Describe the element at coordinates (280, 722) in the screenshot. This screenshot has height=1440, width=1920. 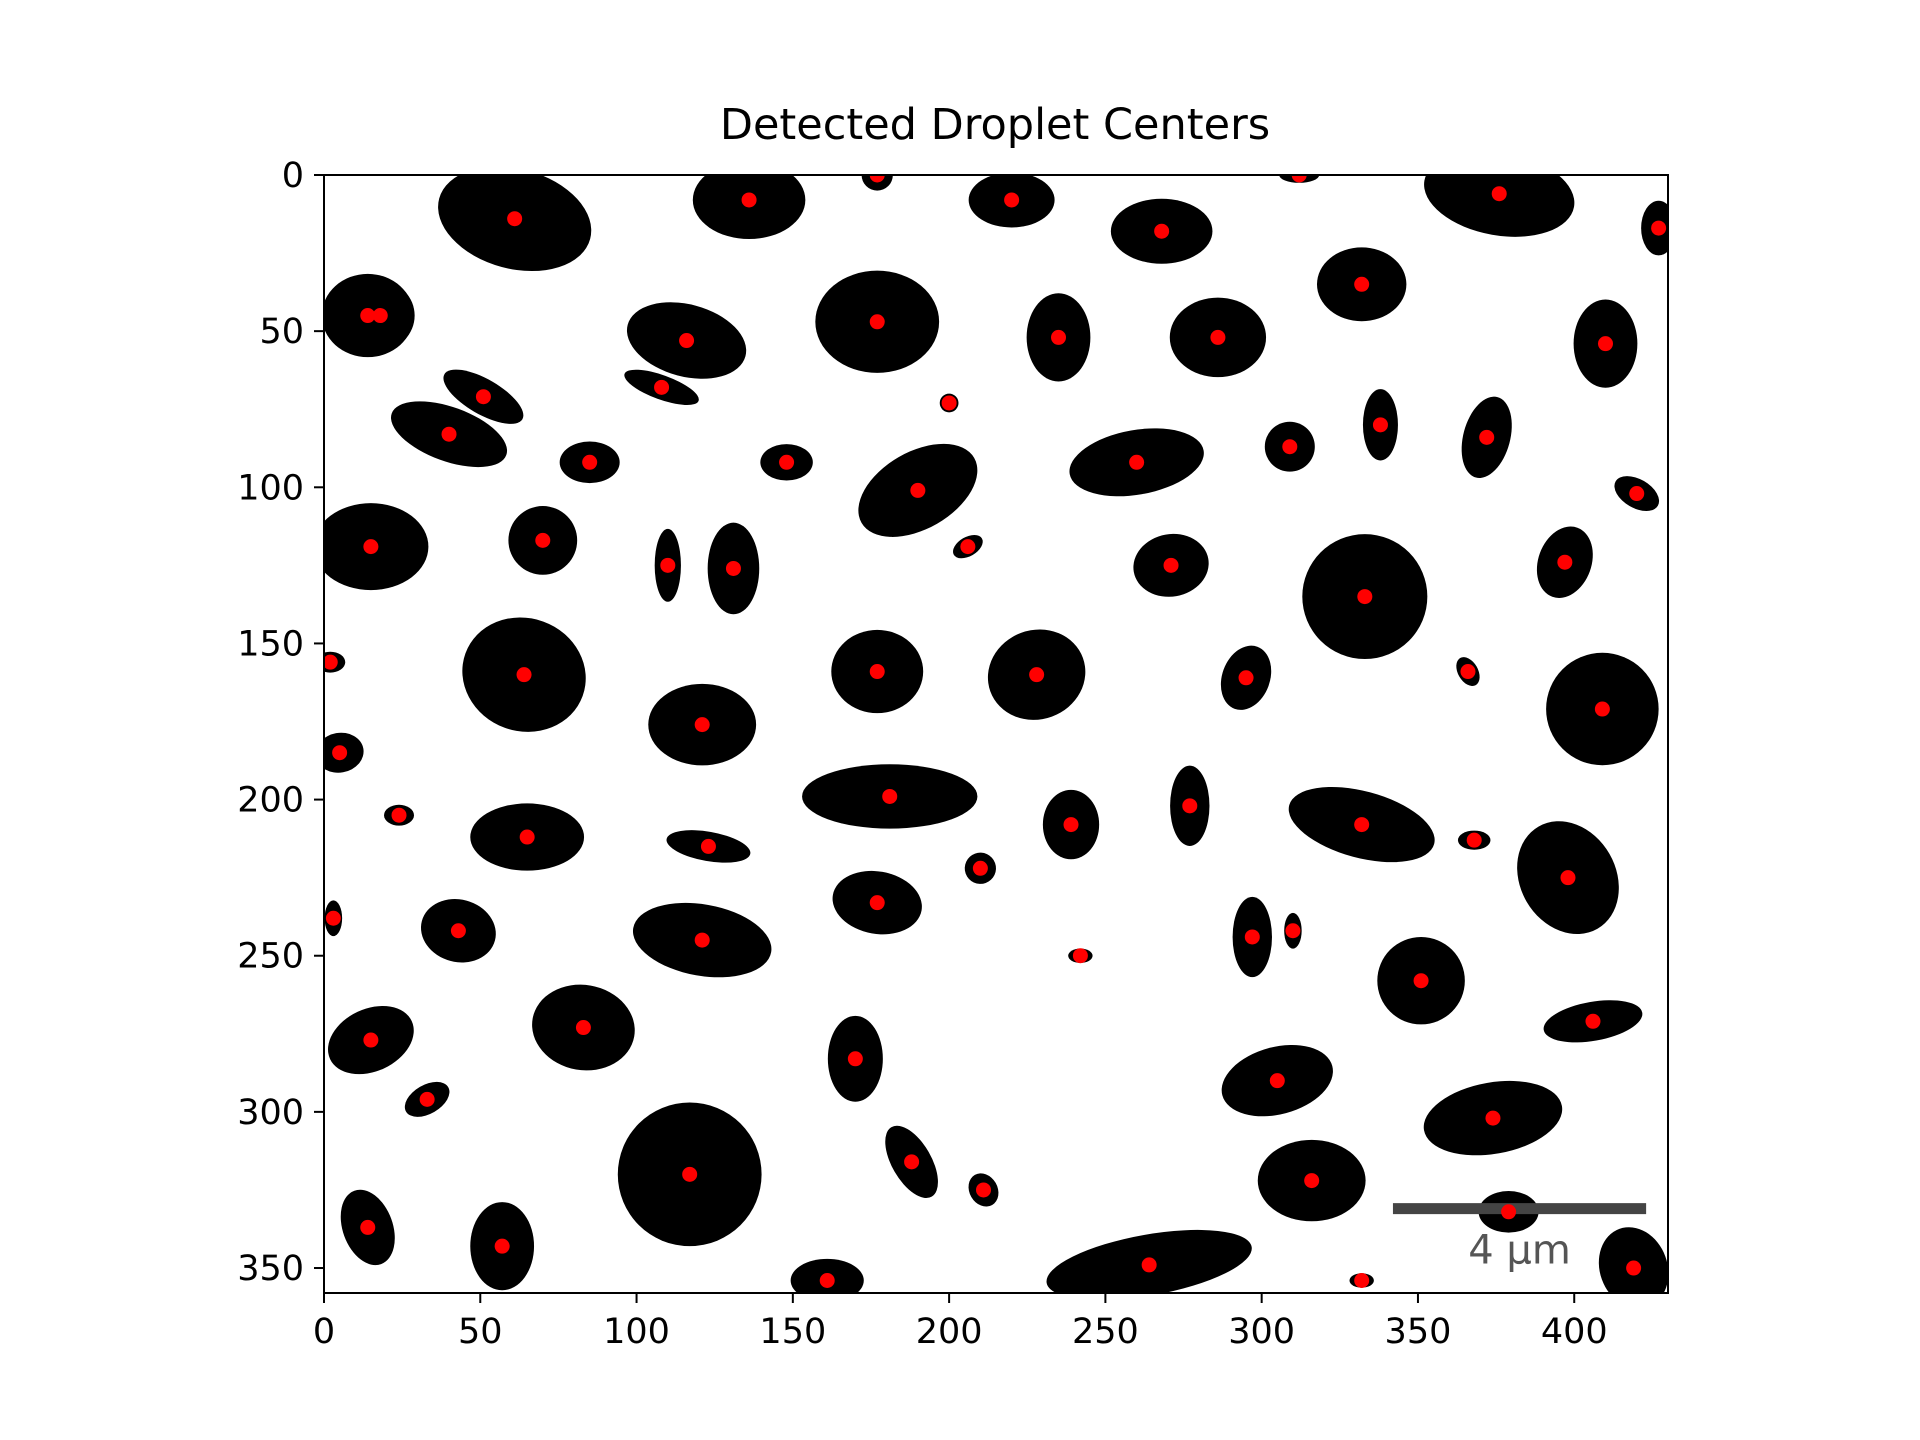
I see `y-axis: 0 50 100 150 200 250 300 350` at that location.